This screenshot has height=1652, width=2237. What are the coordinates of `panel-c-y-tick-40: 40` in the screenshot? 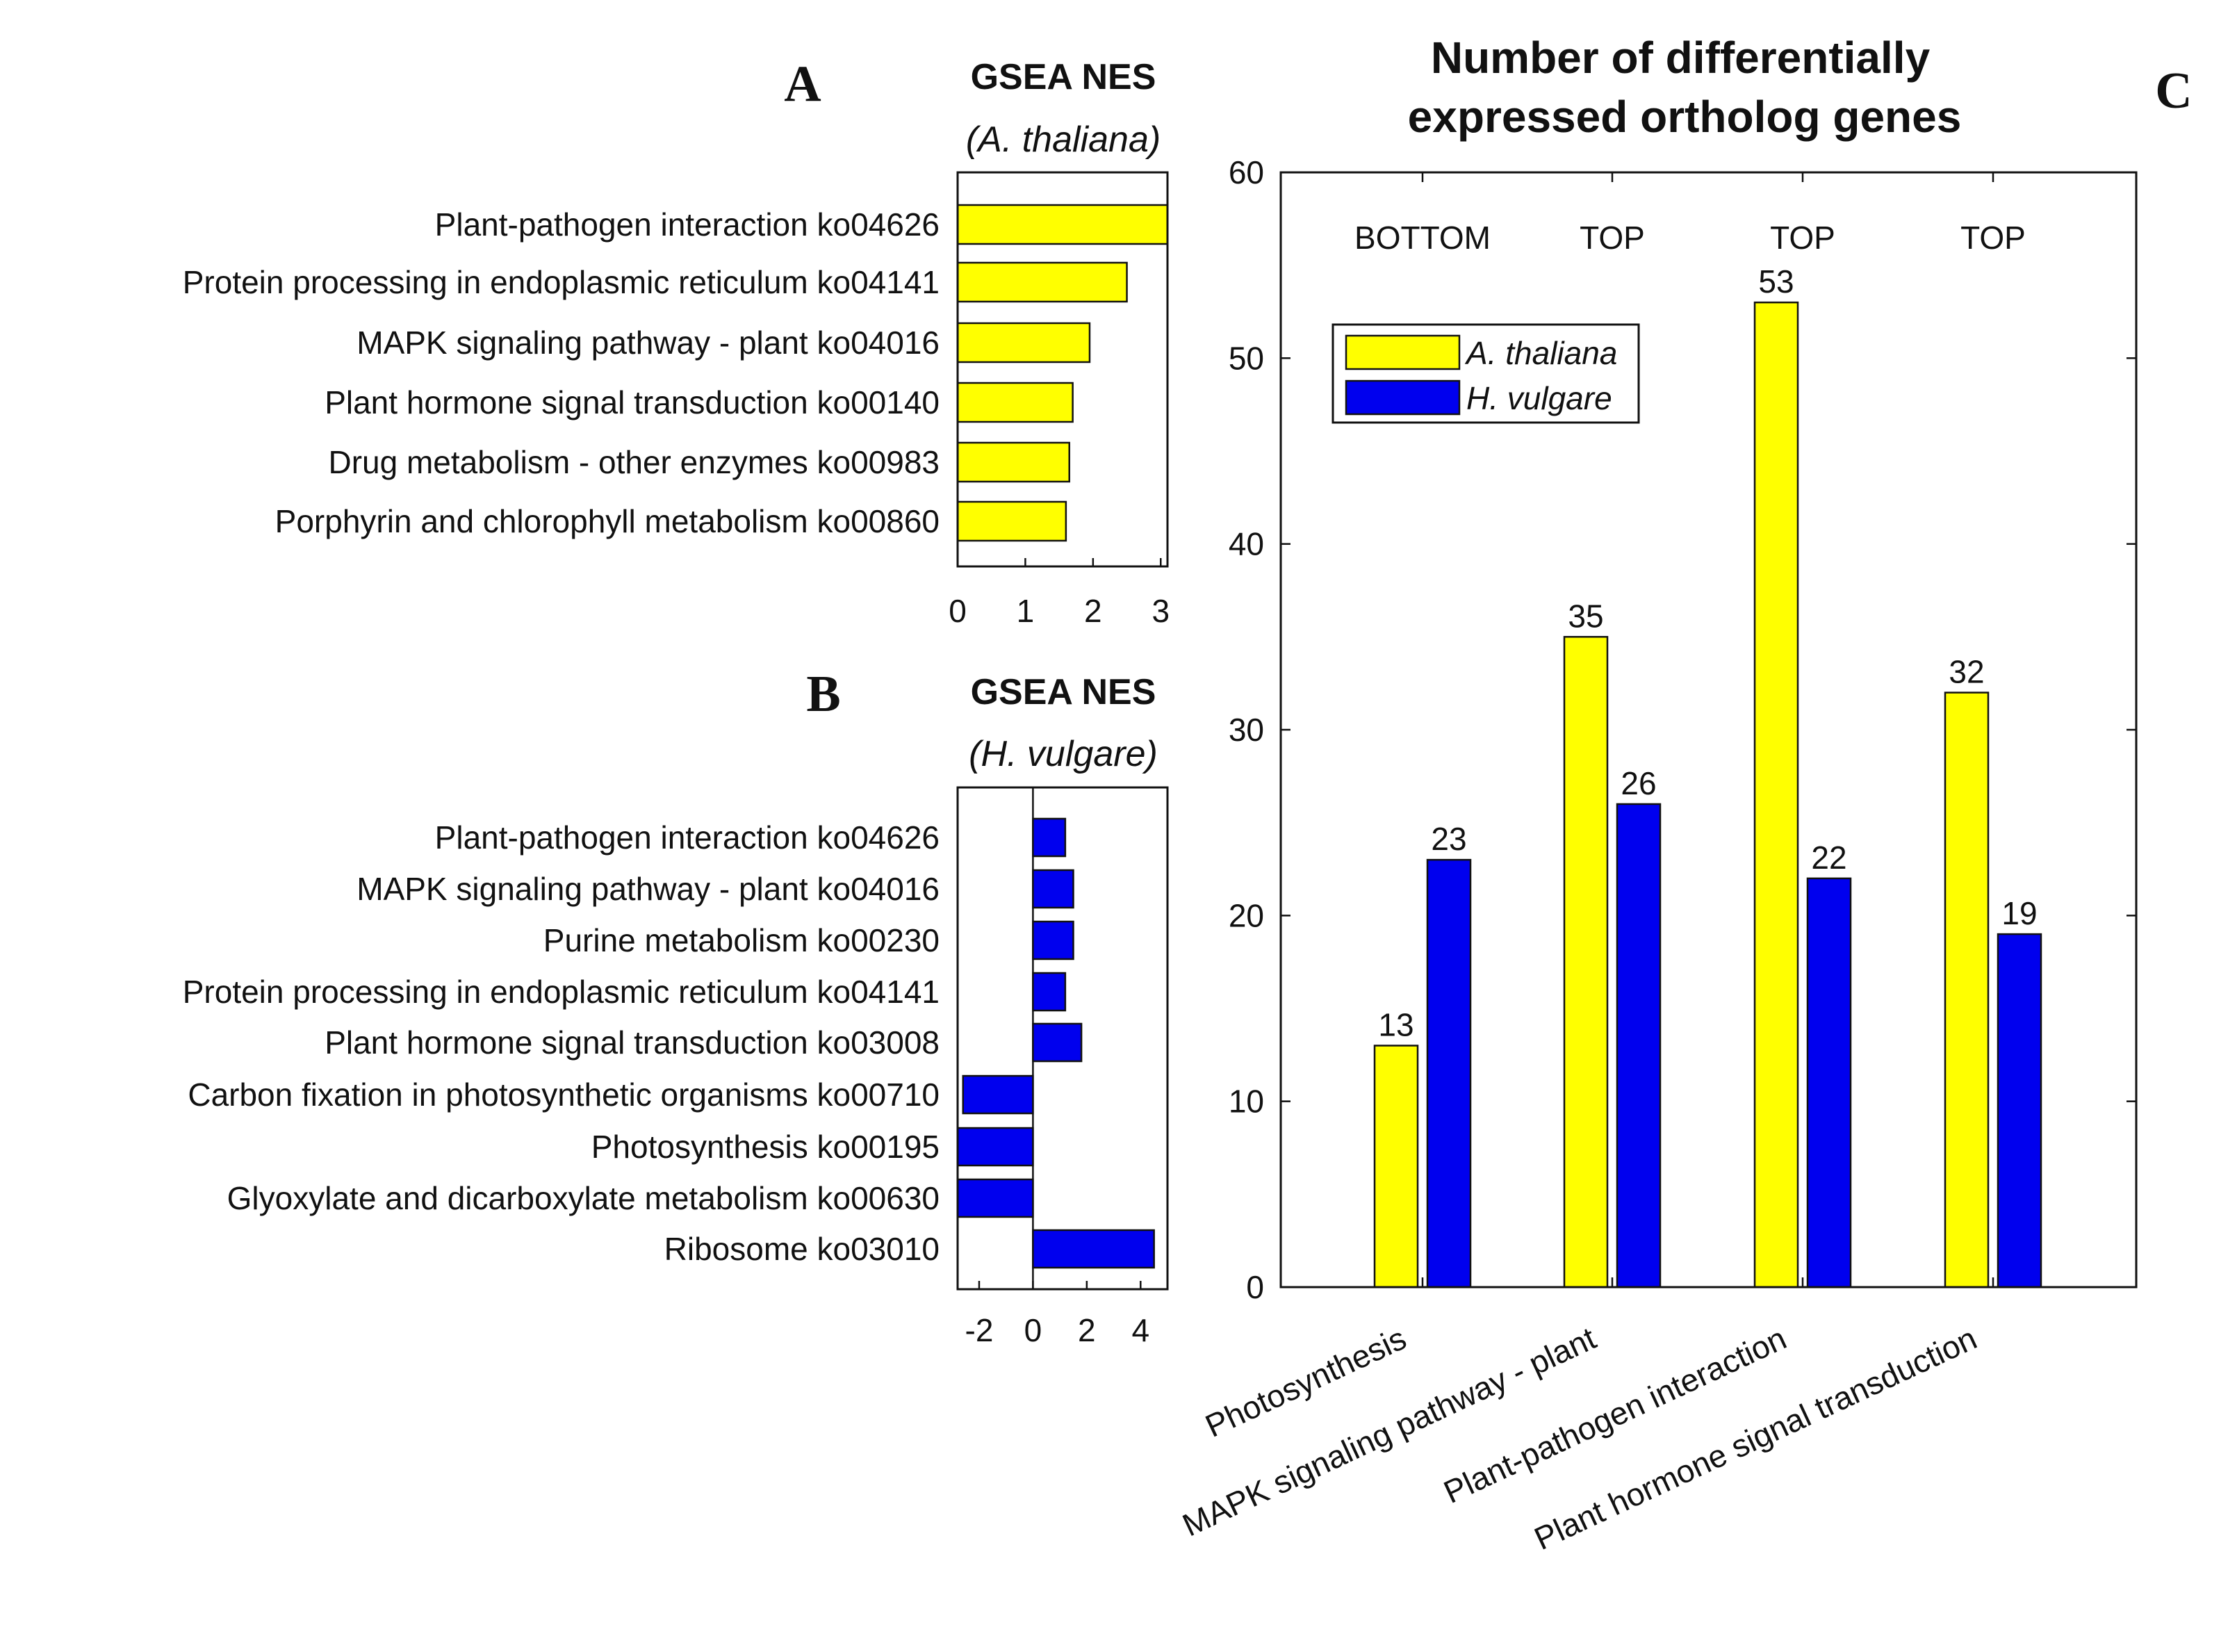 It's located at (1246, 544).